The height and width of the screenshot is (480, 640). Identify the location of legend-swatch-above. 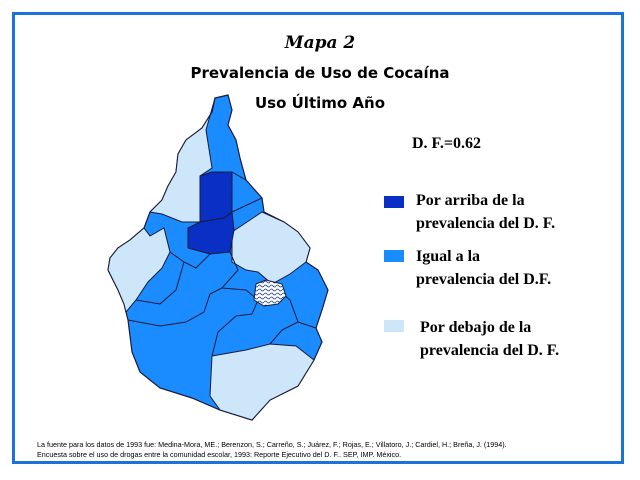
(394, 202).